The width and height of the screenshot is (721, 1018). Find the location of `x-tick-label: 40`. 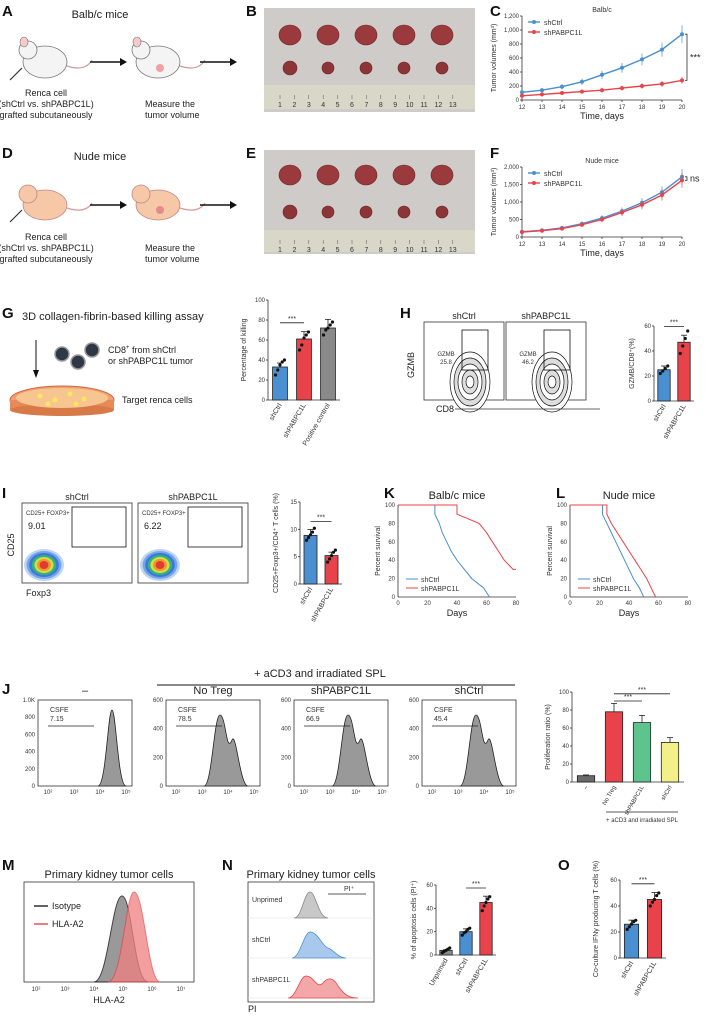

x-tick-label: 40 is located at coordinates (457, 604).